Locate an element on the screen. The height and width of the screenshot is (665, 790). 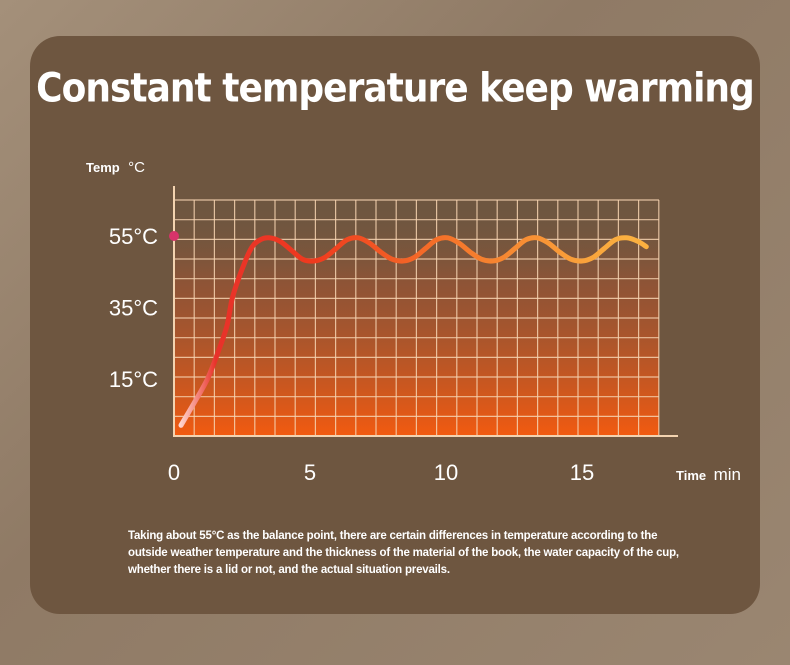
y-tick-label: 55°C is located at coordinates (133, 236).